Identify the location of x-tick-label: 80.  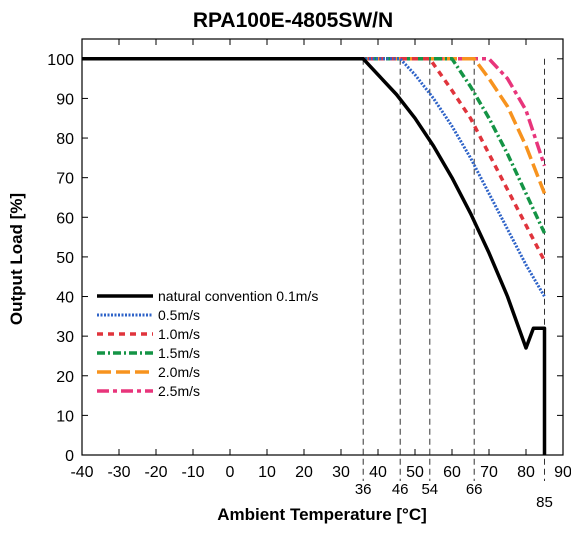
(526, 472).